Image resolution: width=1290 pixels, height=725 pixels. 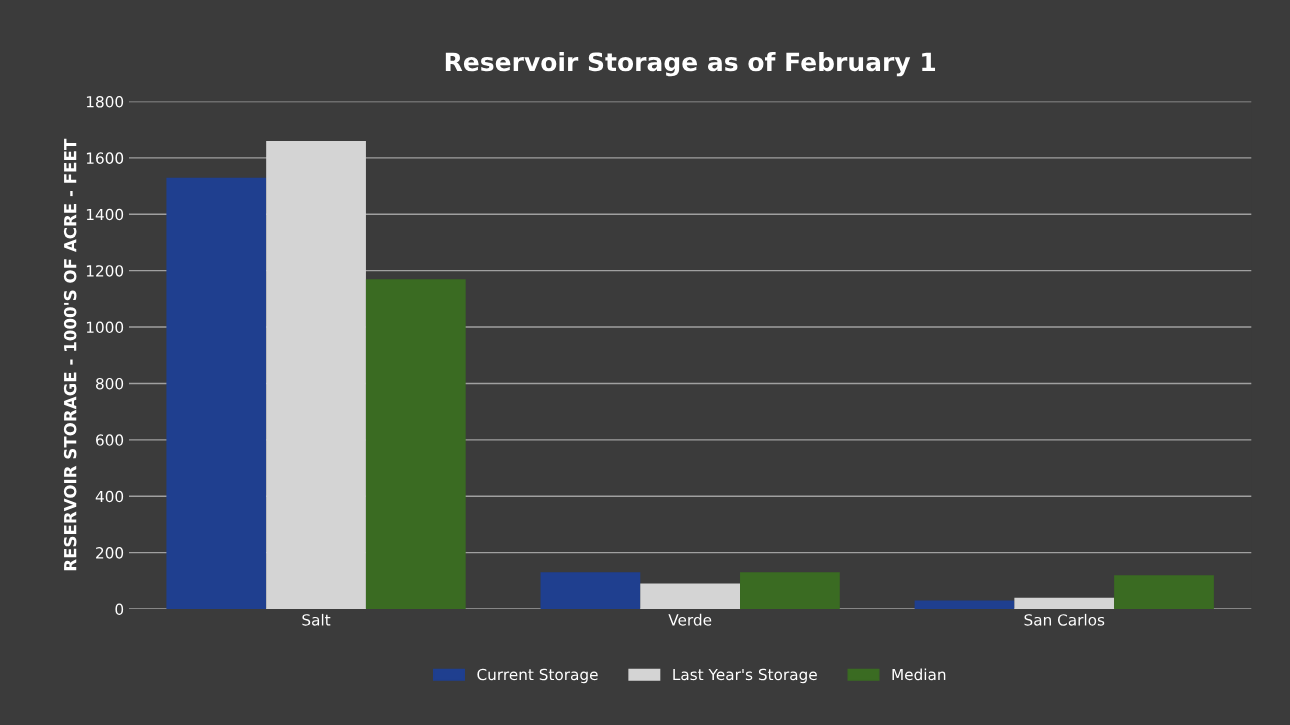 I want to click on x-tick-label: San Carlos, so click(x=1064, y=619).